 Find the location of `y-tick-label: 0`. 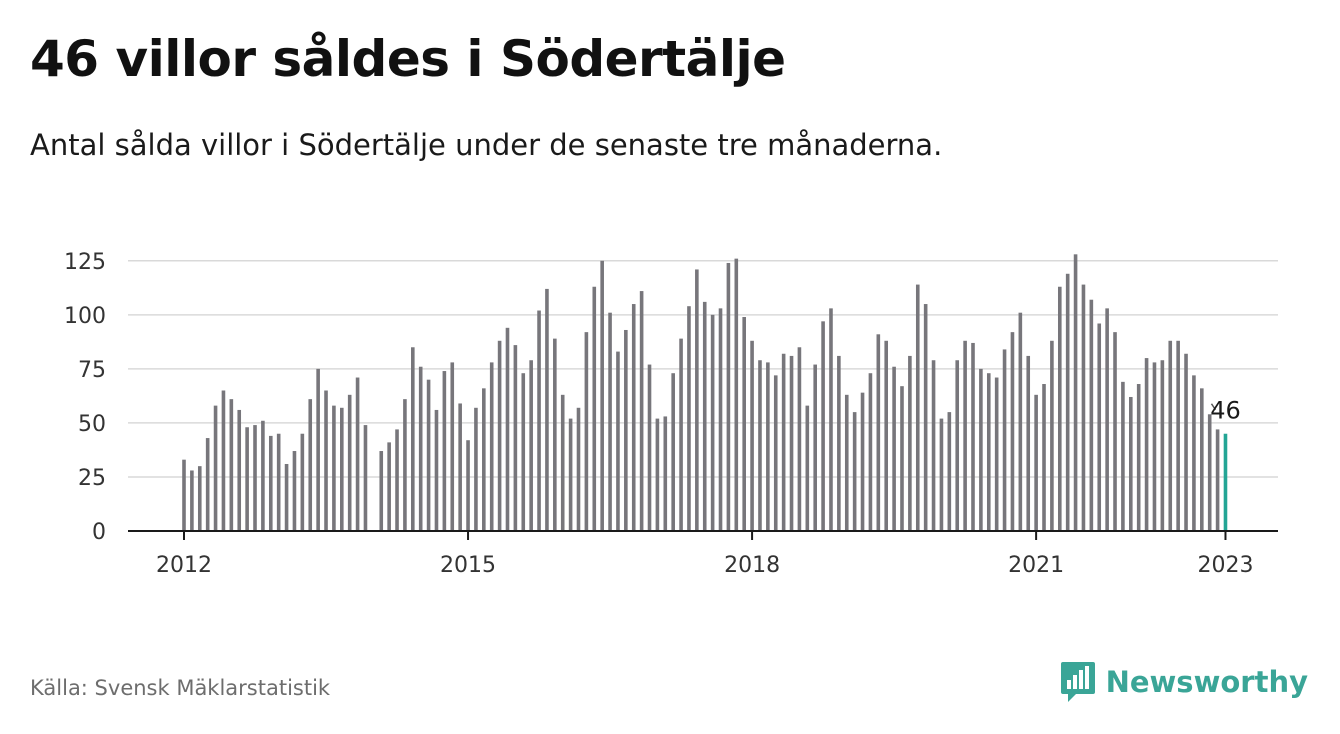

y-tick-label: 0 is located at coordinates (99, 532).